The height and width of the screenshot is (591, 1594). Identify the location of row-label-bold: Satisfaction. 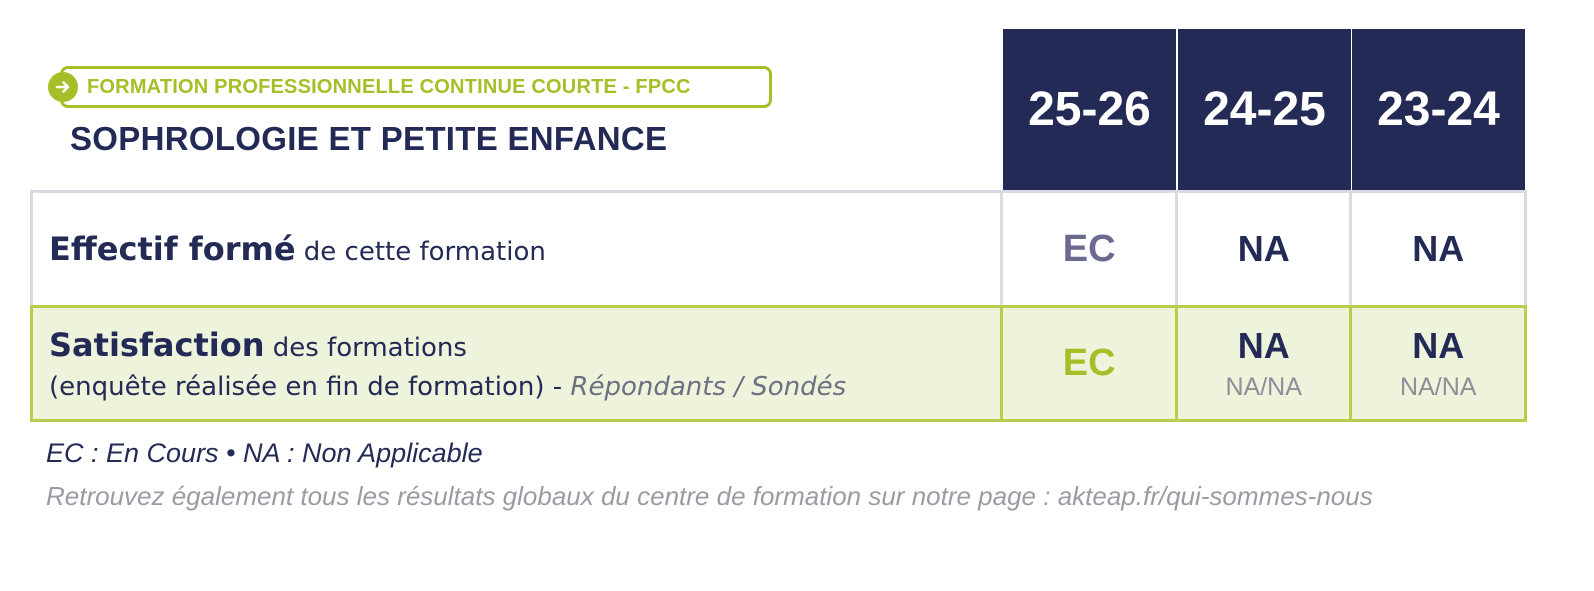
(157, 344).